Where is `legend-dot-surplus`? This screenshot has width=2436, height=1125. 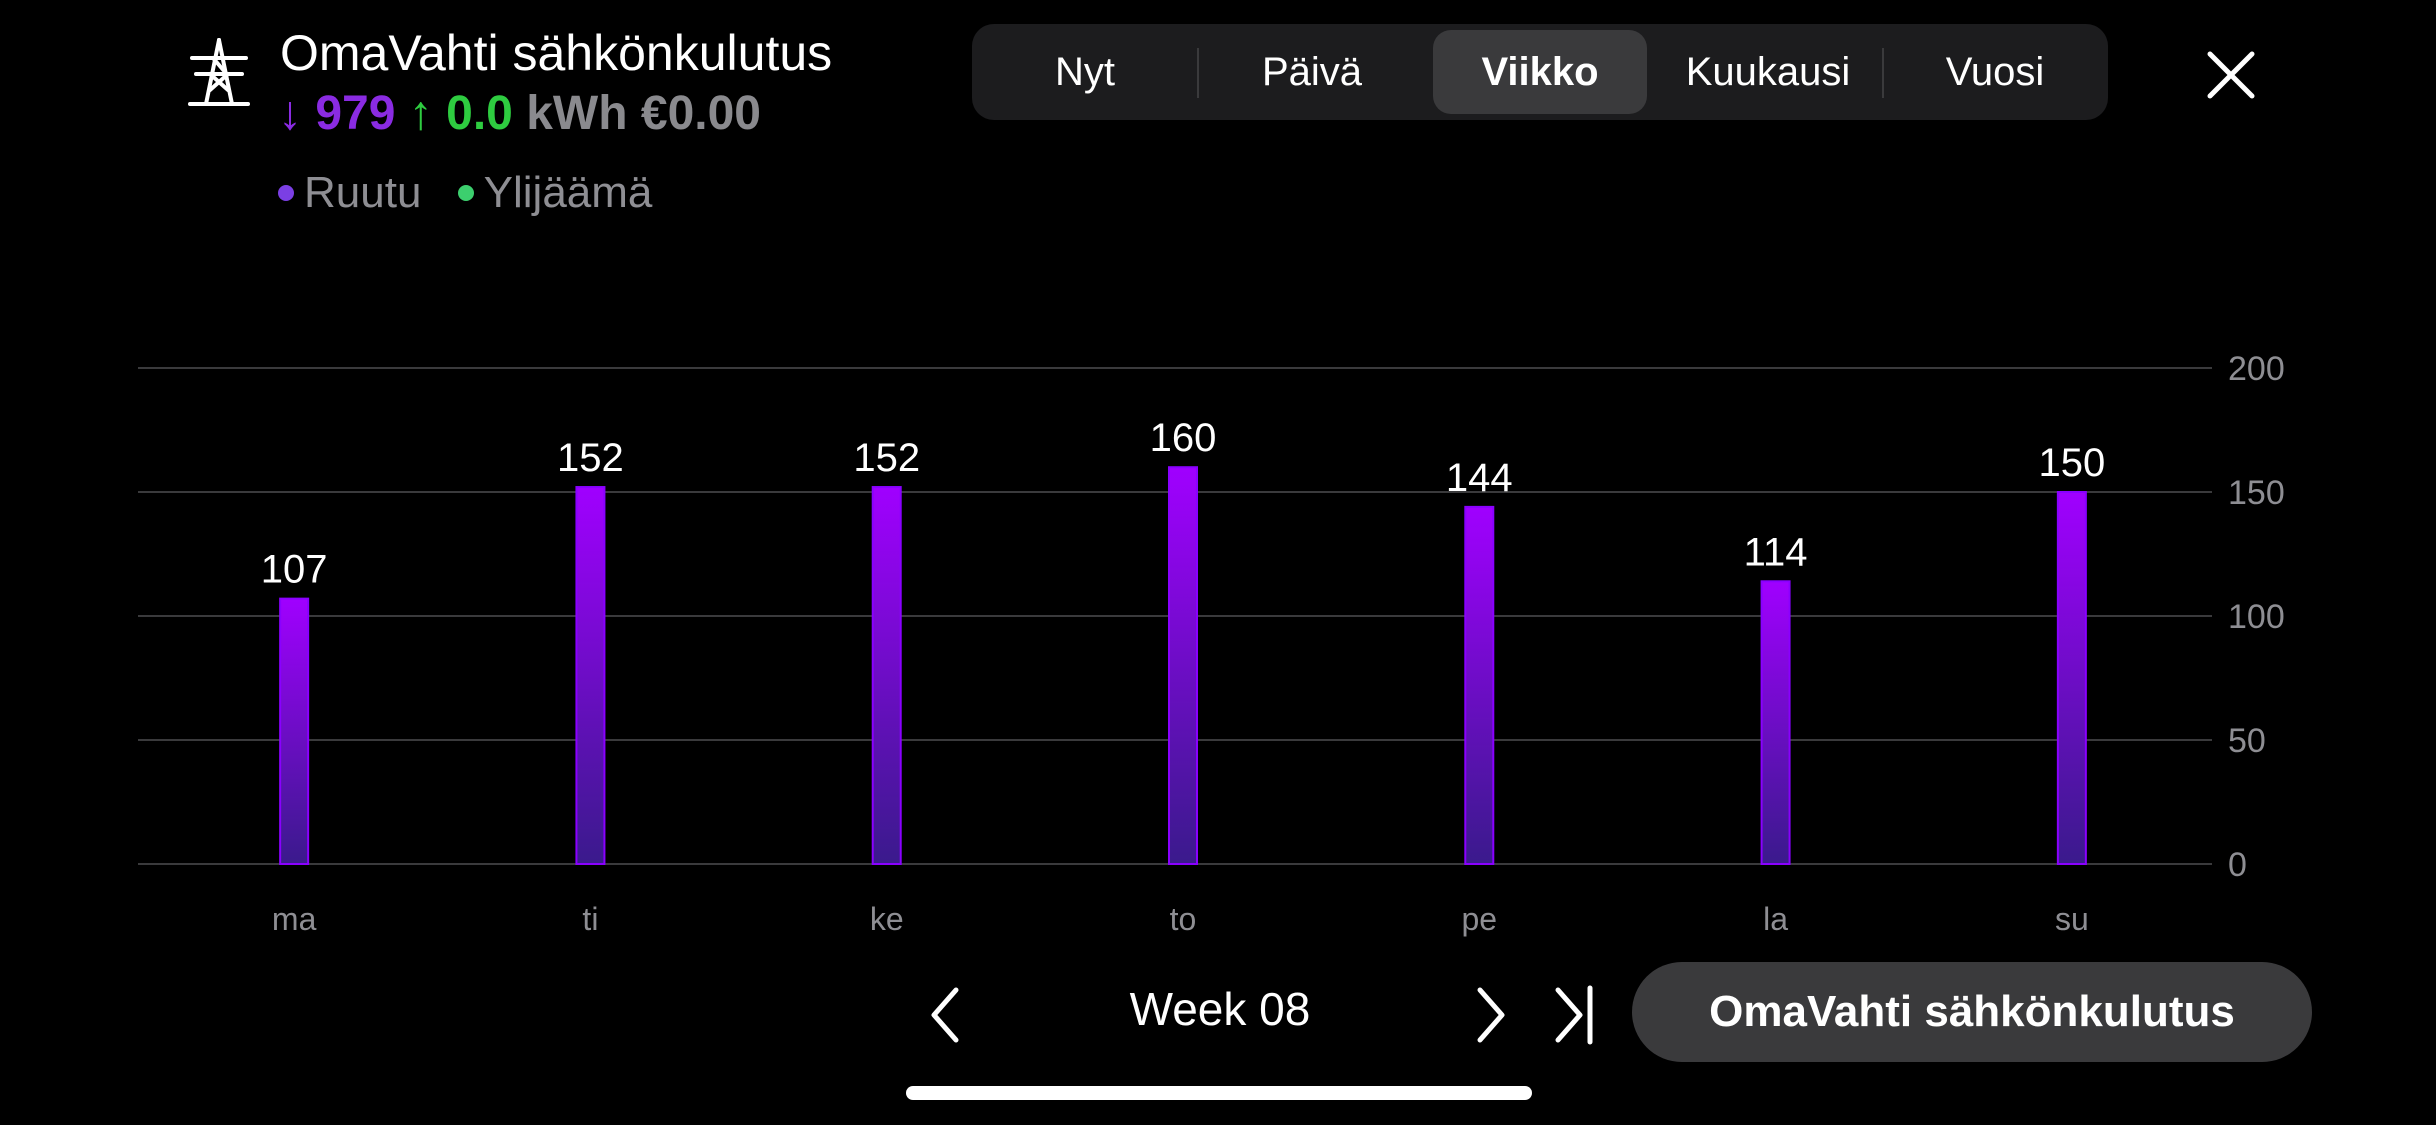
legend-dot-surplus is located at coordinates (465, 193).